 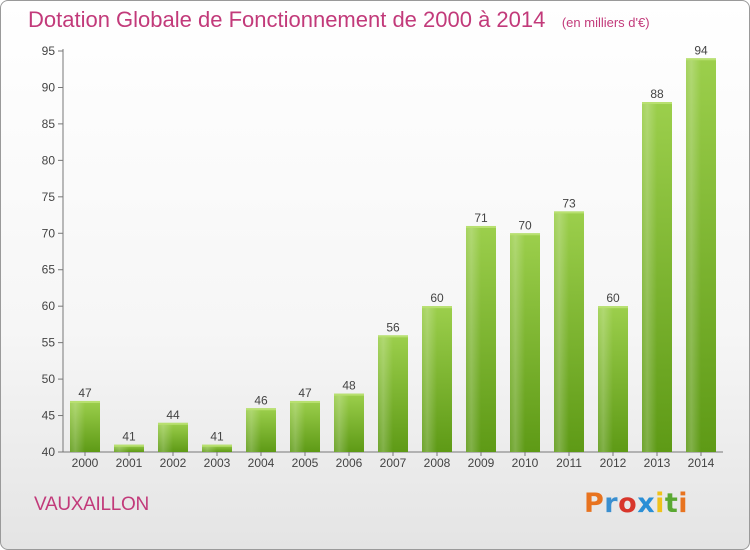 What do you see at coordinates (701, 463) in the screenshot?
I see `x-tick-label: 2014` at bounding box center [701, 463].